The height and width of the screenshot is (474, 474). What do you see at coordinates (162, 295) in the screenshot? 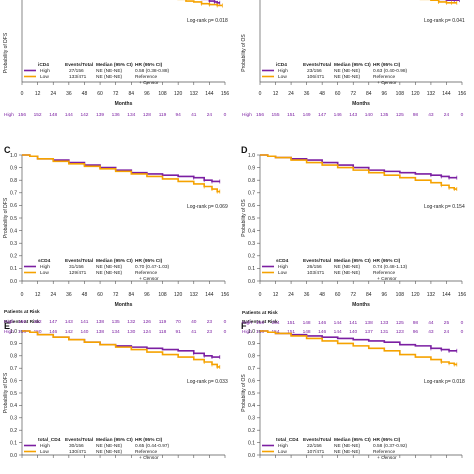
I see `x-tick-label: 108` at bounding box center [162, 295].